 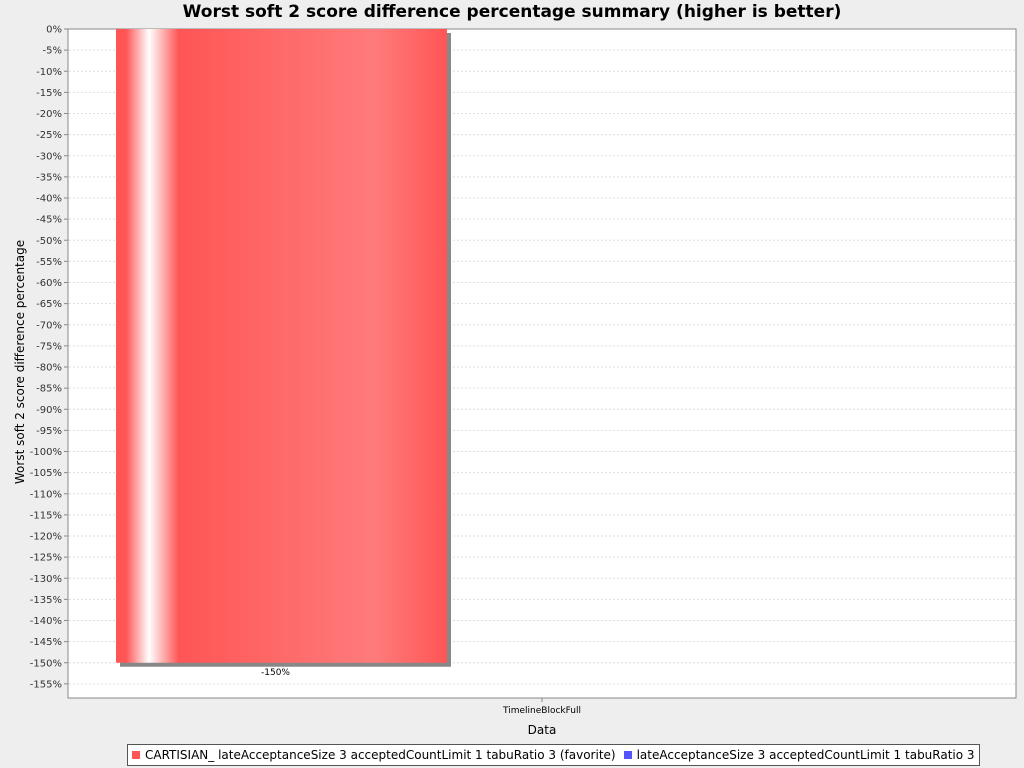 What do you see at coordinates (49, 114) in the screenshot?
I see `y-tick-label: -20%` at bounding box center [49, 114].